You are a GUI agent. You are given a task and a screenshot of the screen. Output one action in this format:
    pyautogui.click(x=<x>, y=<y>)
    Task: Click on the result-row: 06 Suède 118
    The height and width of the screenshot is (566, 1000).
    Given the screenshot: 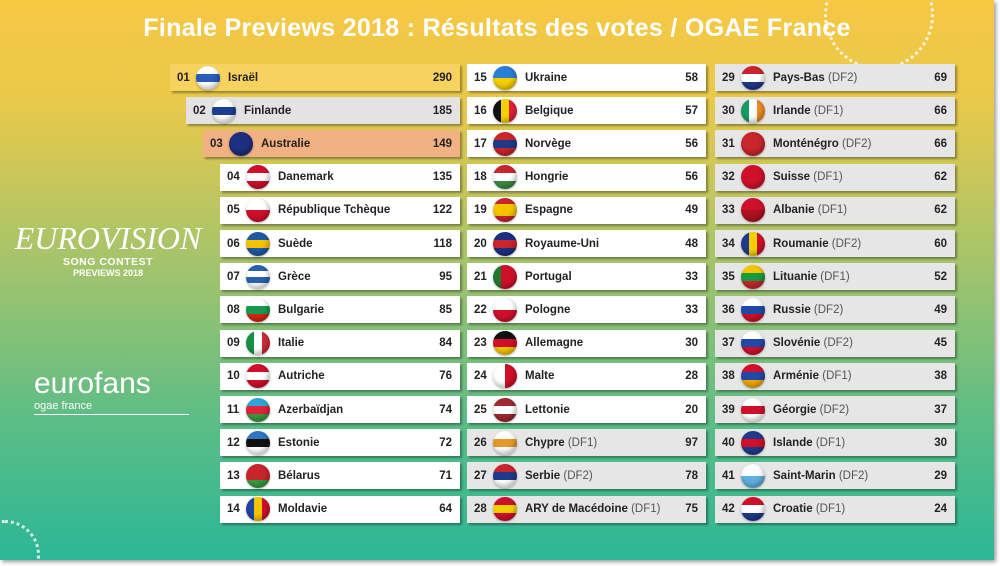 What is the action you would take?
    pyautogui.click(x=340, y=243)
    